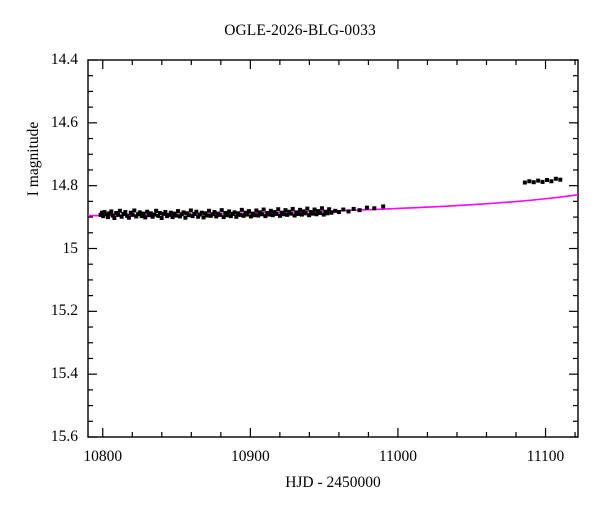  I want to click on data-layer, so click(333, 198).